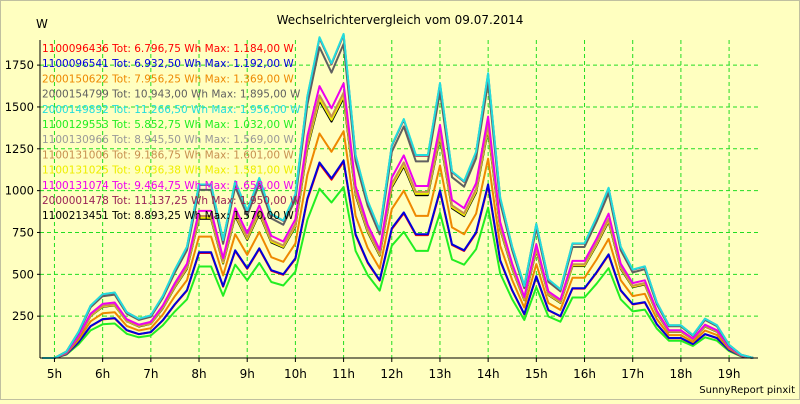  Describe the element at coordinates (536, 374) in the screenshot. I see `x-tick-label-15h: 15h` at that location.